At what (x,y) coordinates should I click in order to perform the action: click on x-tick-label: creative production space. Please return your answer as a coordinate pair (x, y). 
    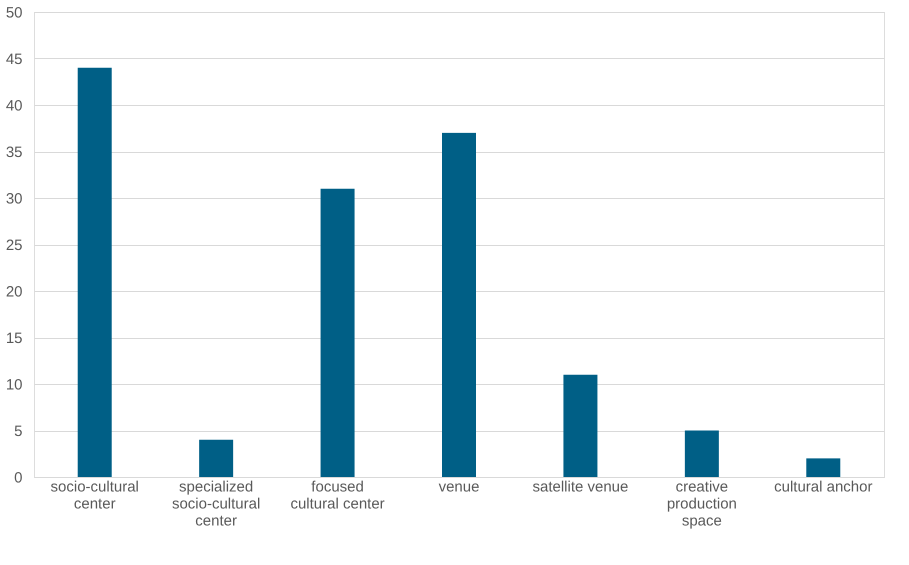
    Looking at the image, I should click on (701, 504).